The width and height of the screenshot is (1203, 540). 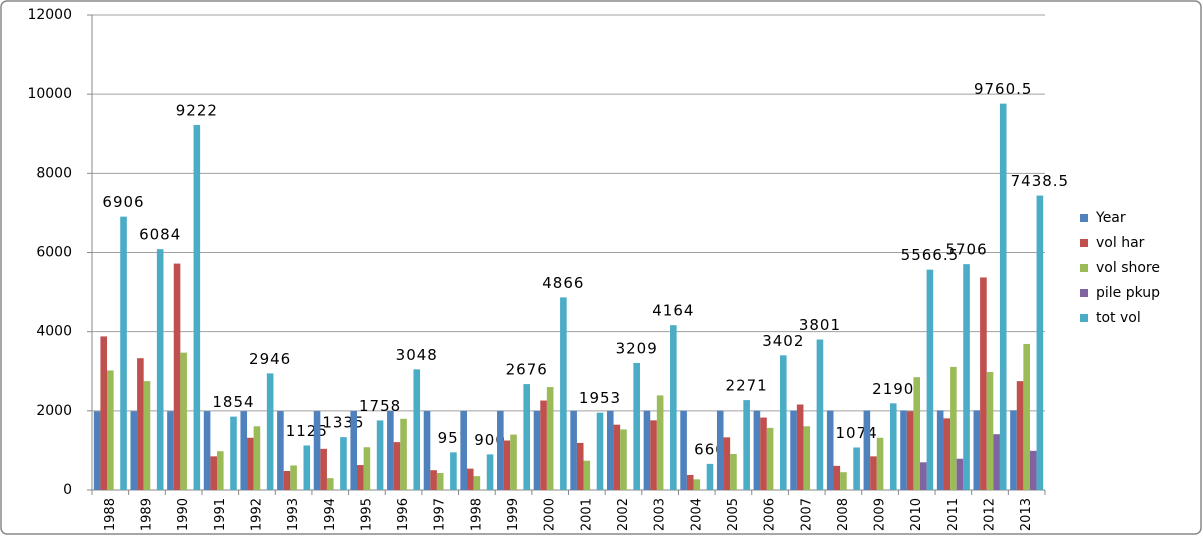 I want to click on data-label: 2676, so click(x=527, y=370).